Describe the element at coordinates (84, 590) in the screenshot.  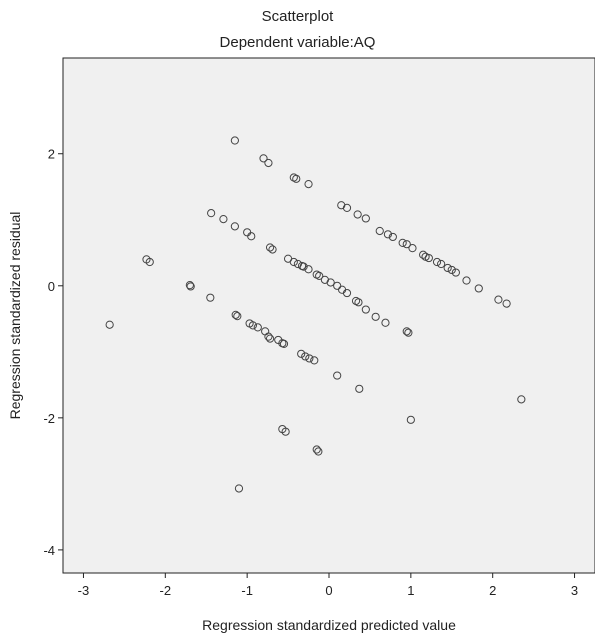
I see `x-tick-label: -3` at that location.